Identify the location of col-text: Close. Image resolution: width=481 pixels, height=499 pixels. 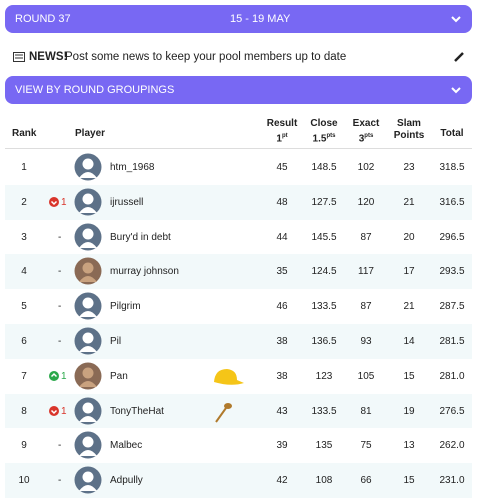
(324, 123).